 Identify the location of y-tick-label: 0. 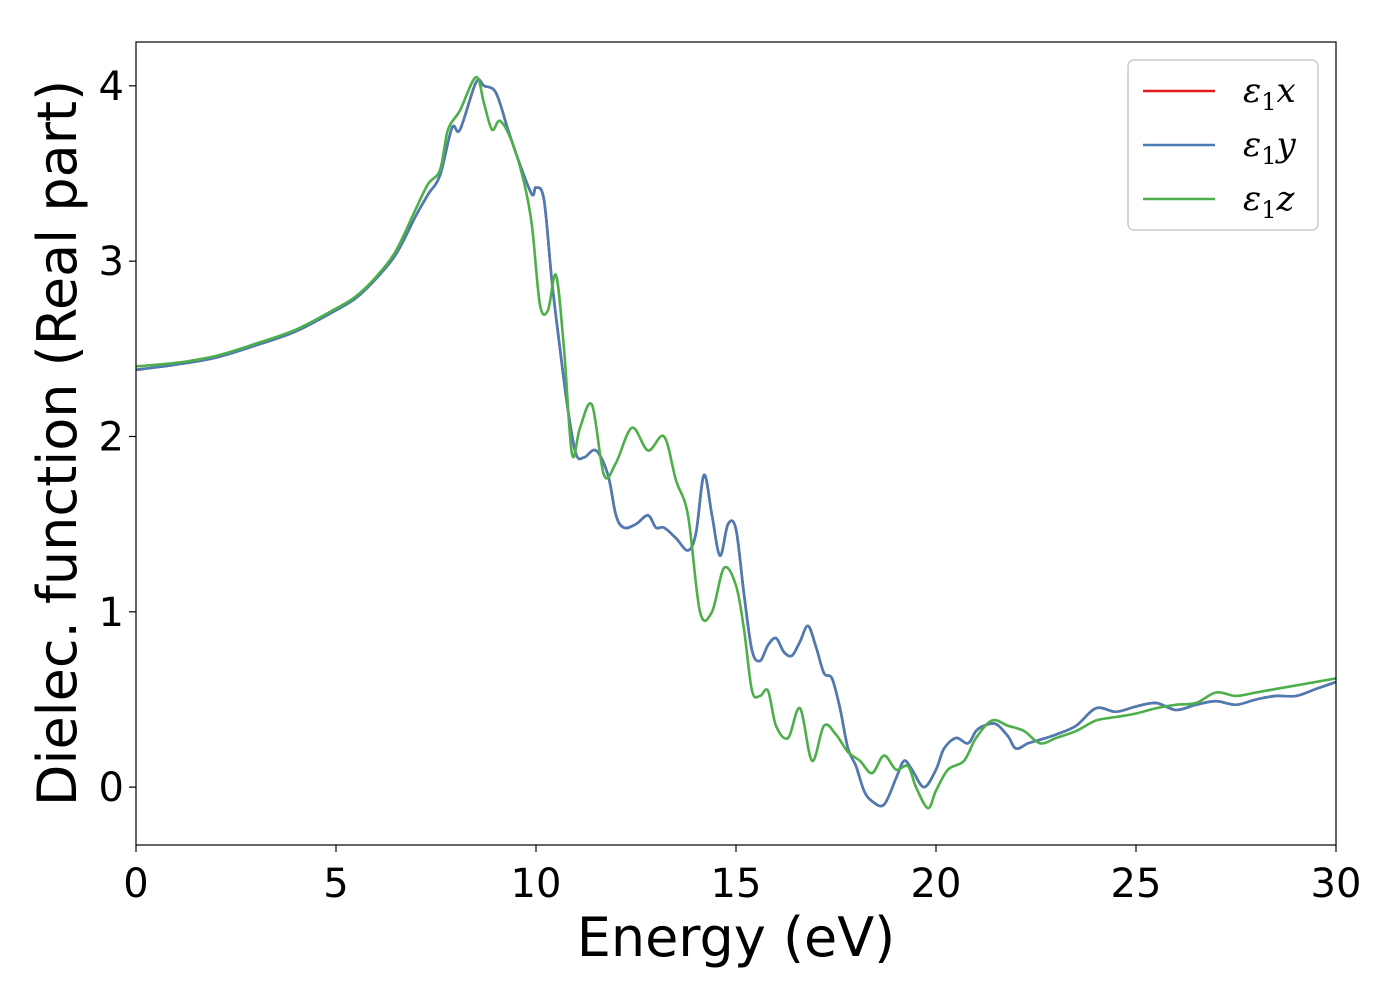
(111, 788).